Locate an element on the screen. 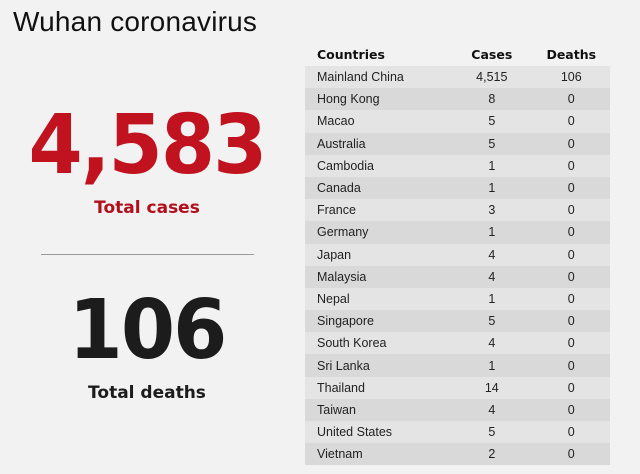 The image size is (640, 474). table-row: Taiwan 4 0 is located at coordinates (457, 409).